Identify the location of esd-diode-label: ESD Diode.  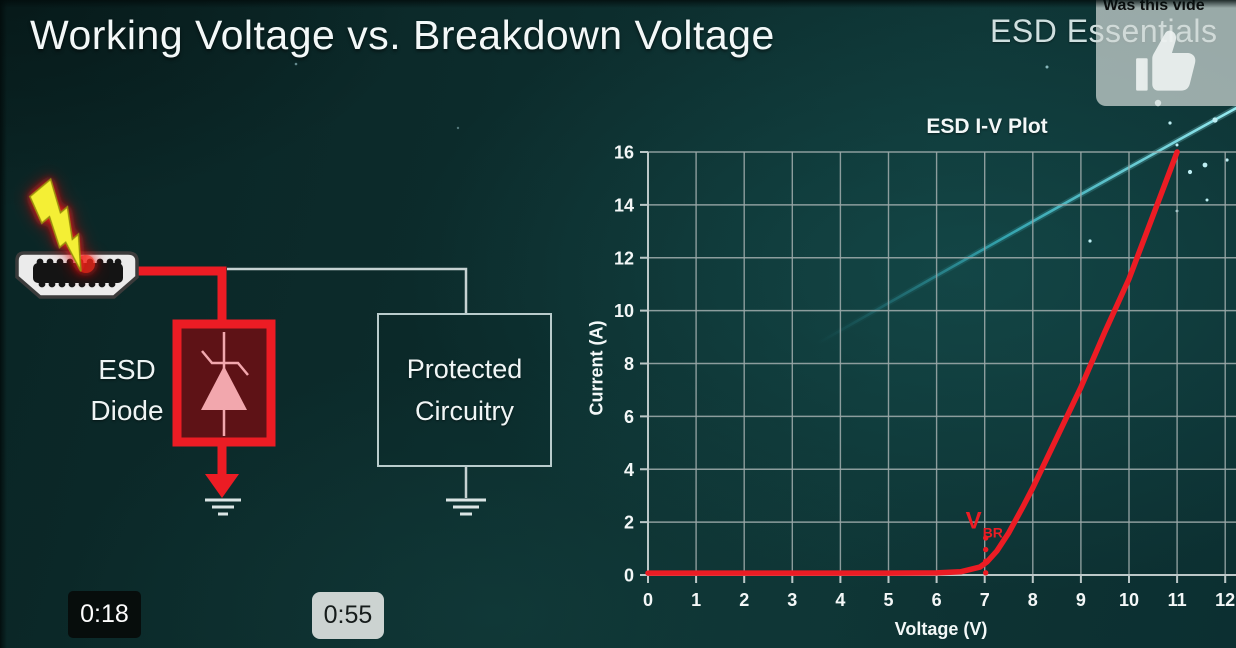
(127, 390).